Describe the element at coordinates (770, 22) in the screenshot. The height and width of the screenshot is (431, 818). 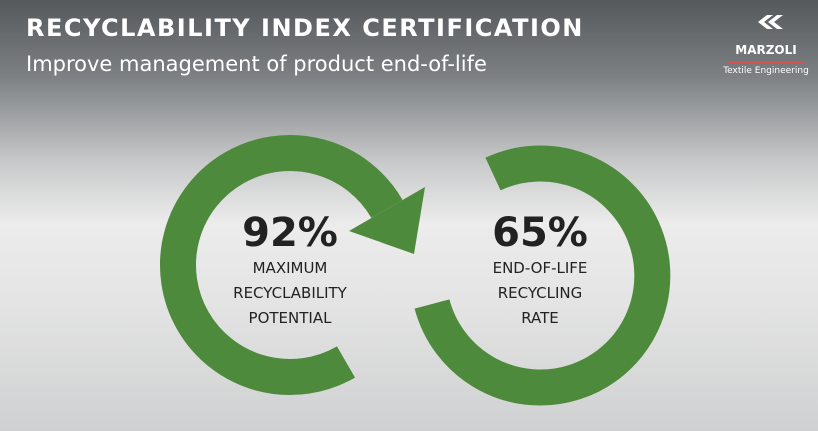
I see `logo-icon` at that location.